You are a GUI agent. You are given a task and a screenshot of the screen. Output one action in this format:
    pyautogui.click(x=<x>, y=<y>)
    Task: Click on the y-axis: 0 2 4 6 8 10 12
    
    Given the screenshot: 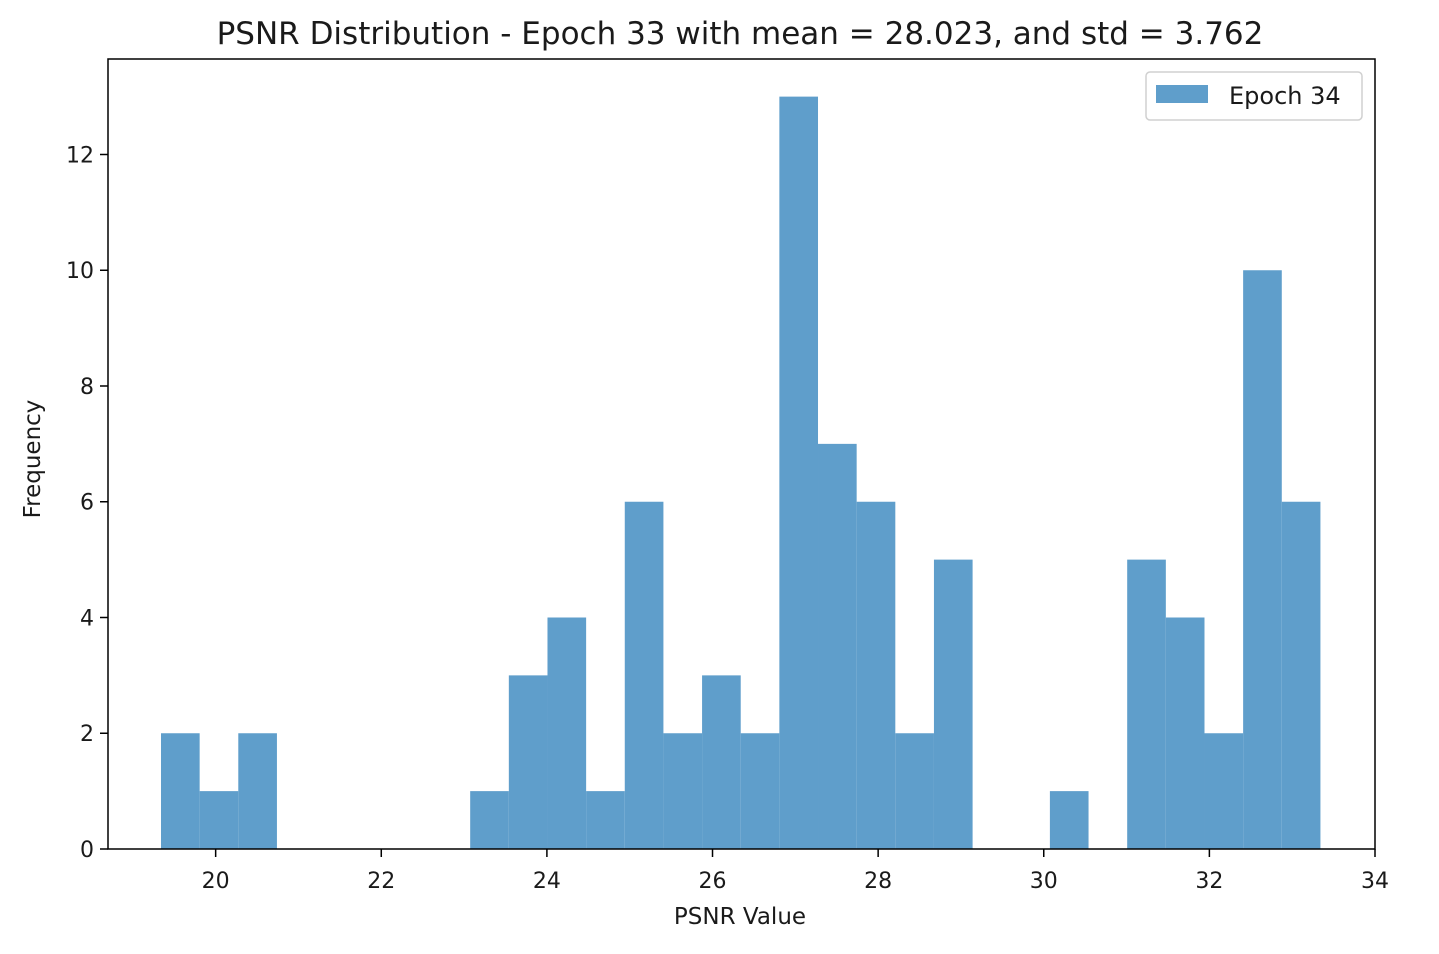 What is the action you would take?
    pyautogui.click(x=87, y=503)
    